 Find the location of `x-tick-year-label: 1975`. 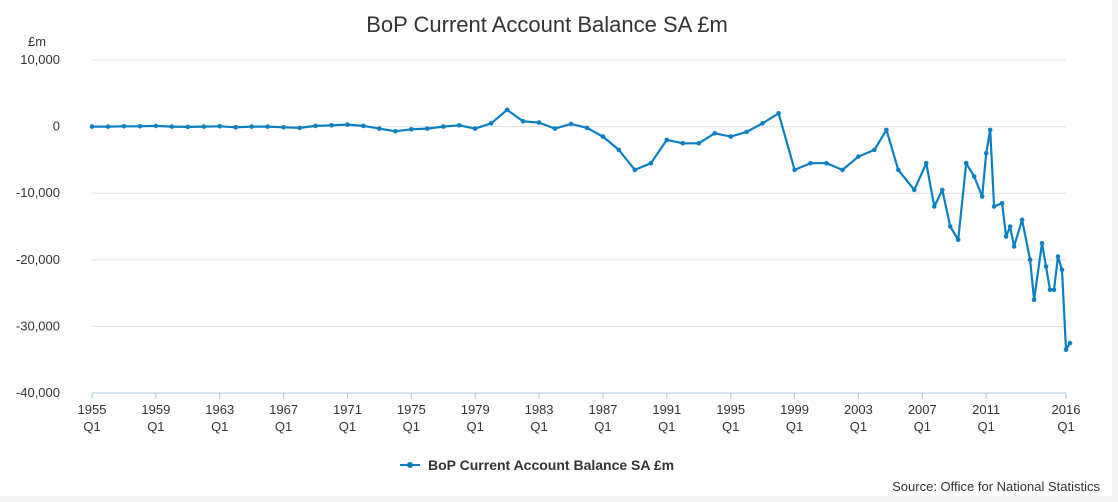

x-tick-year-label: 1975 is located at coordinates (411, 409).